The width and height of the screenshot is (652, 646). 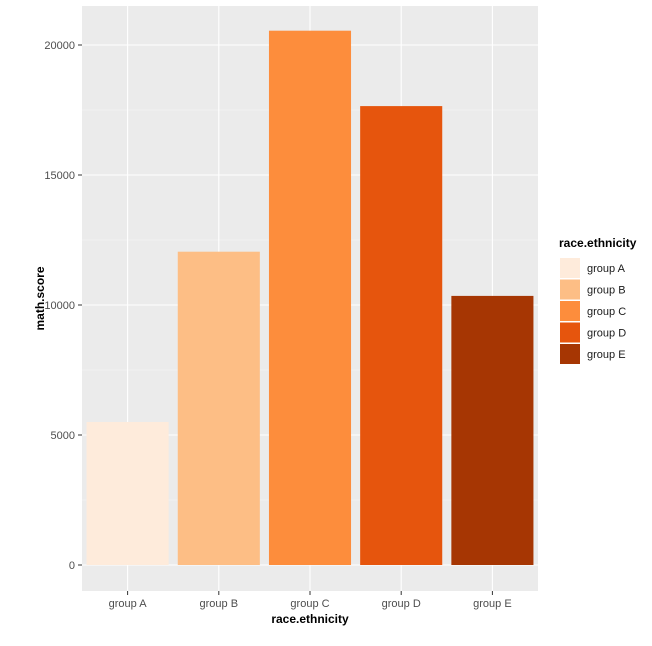 I want to click on x-tick-label: group C, so click(x=309, y=604).